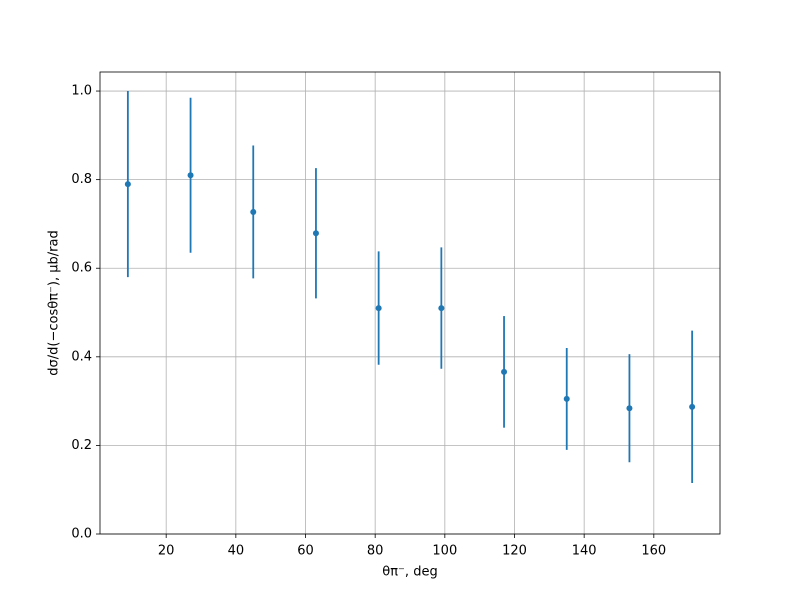  What do you see at coordinates (81, 91) in the screenshot?
I see `y-tick-label: 1.0` at bounding box center [81, 91].